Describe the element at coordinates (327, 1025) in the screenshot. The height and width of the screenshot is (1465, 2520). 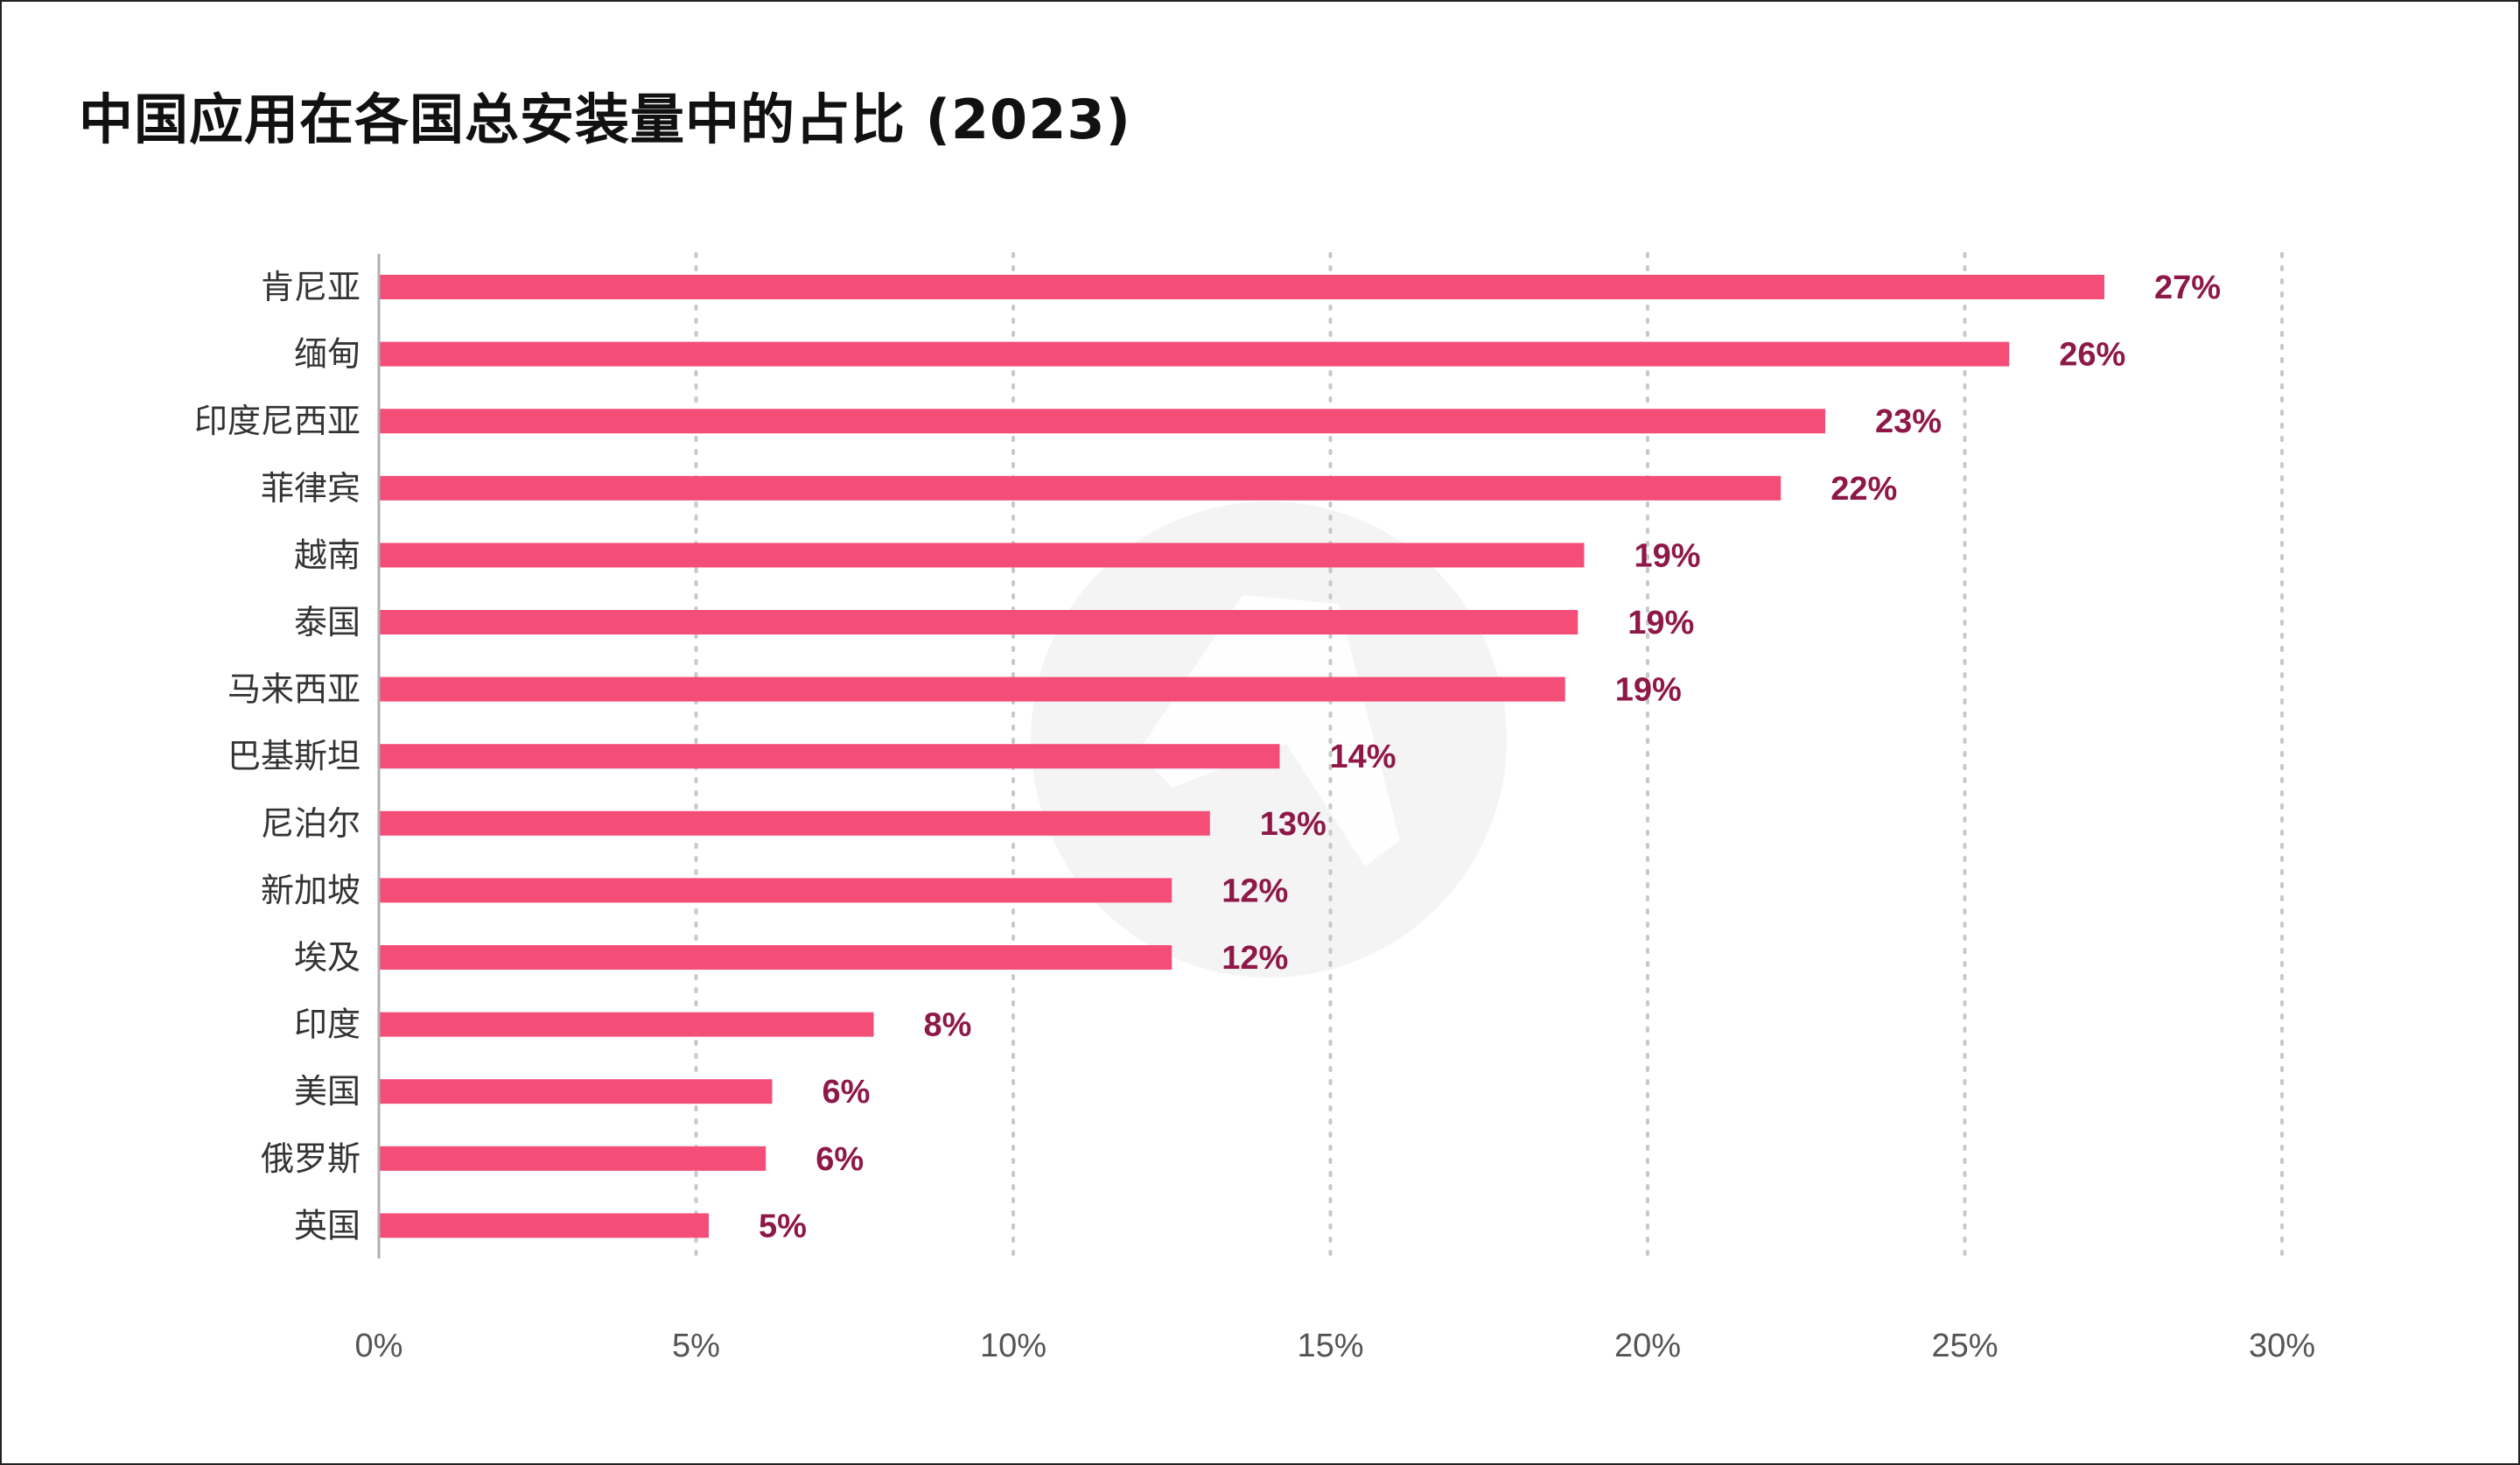
I see `category-label-11: 印度` at that location.